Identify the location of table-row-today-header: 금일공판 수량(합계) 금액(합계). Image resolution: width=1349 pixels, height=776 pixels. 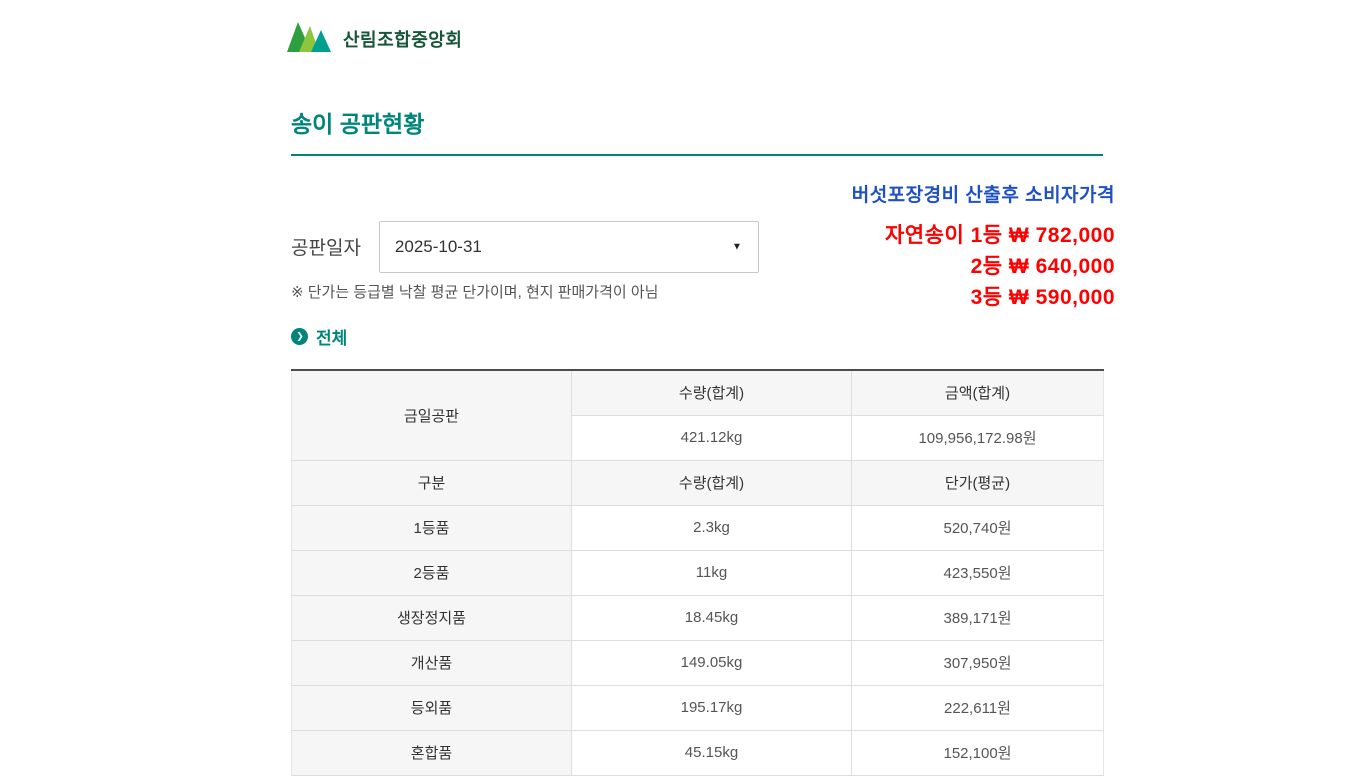
(697, 415).